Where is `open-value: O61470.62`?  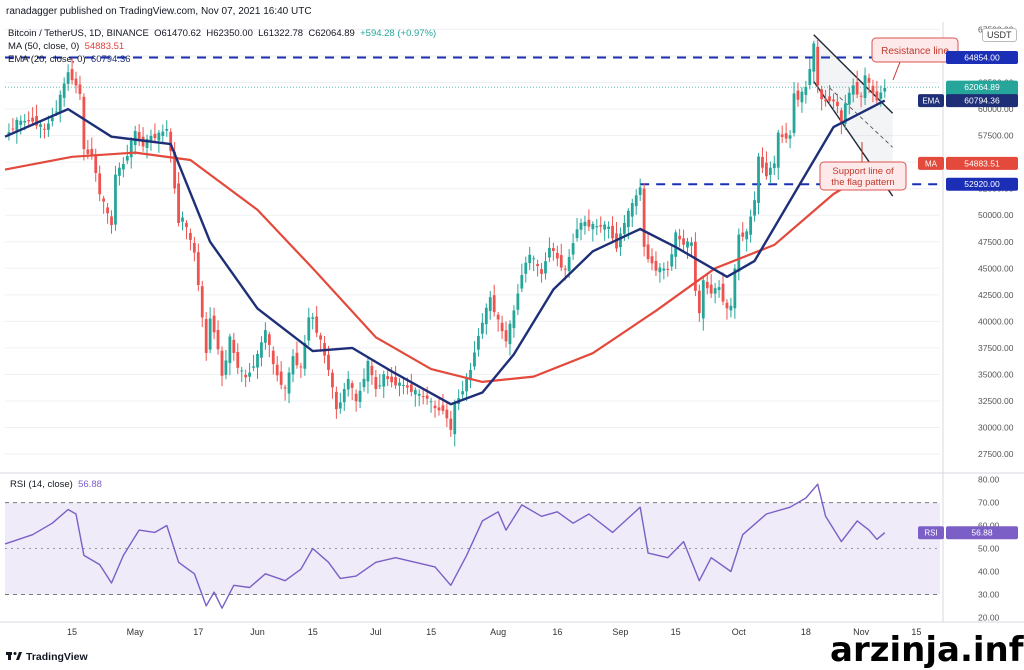
open-value: O61470.62 is located at coordinates (178, 33).